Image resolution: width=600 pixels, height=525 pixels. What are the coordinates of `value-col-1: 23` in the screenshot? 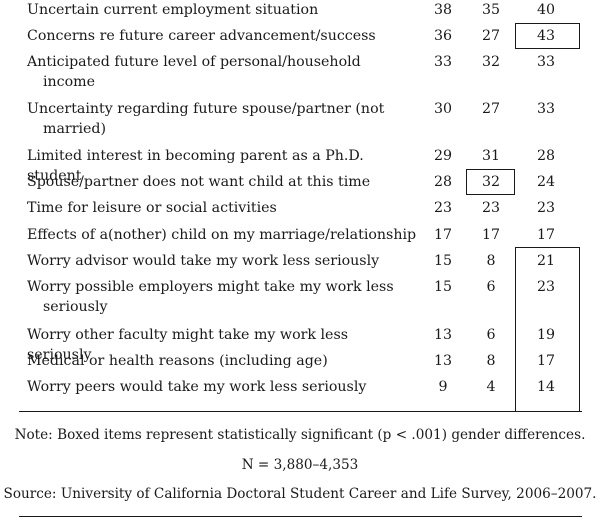 It's located at (443, 208).